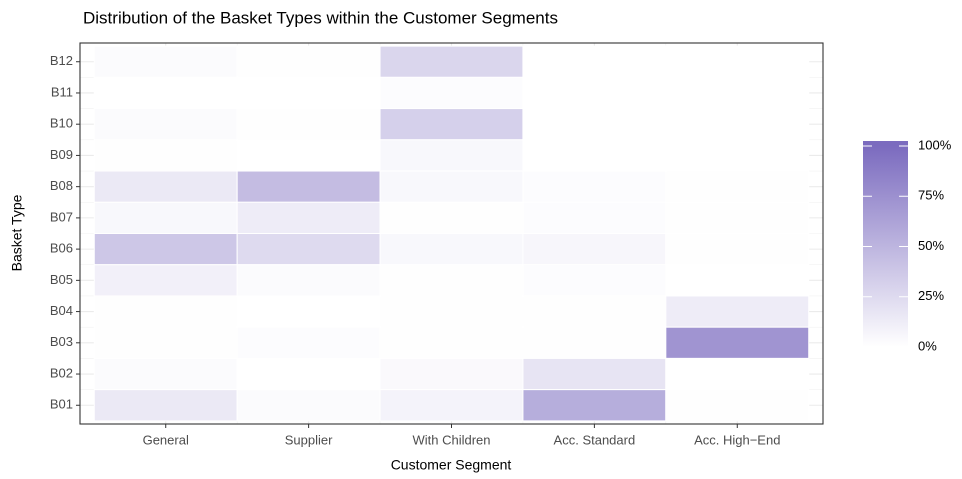  What do you see at coordinates (61, 154) in the screenshot?
I see `y-tick-label: B09` at bounding box center [61, 154].